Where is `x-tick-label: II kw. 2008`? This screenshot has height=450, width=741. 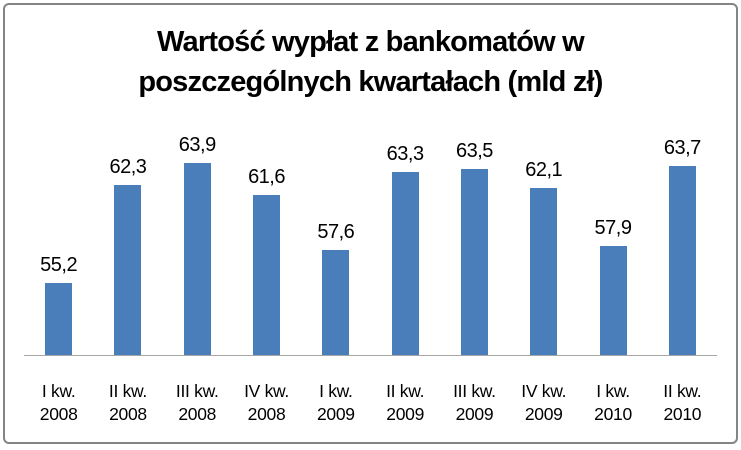
x-tick-label: II kw. 2008 is located at coordinates (127, 403).